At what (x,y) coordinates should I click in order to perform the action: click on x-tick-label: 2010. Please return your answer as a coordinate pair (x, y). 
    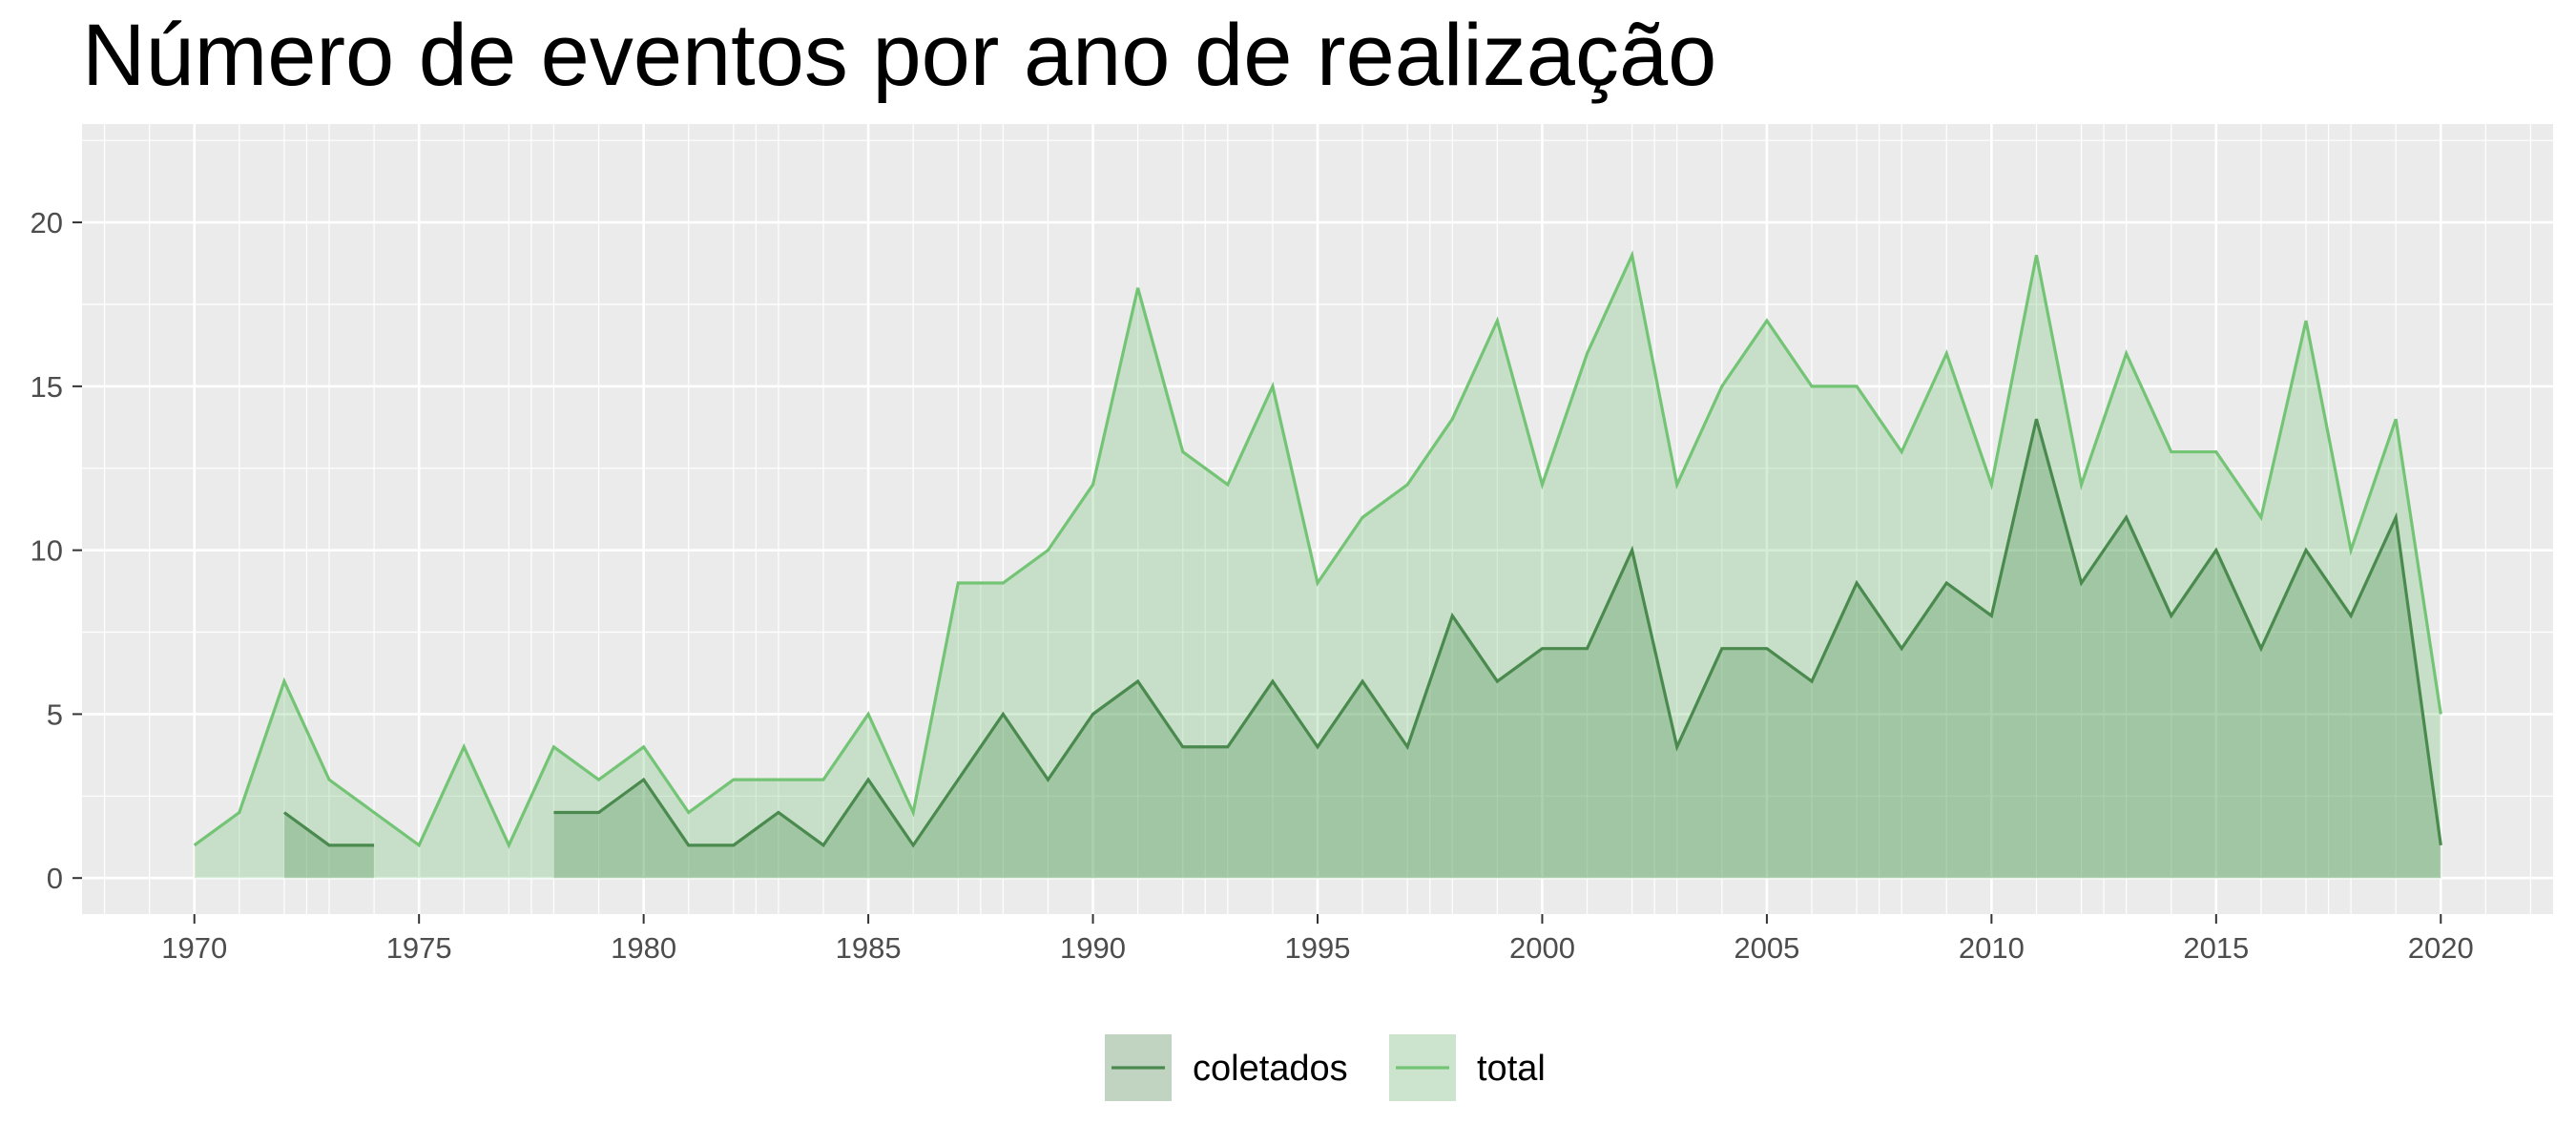
    Looking at the image, I should click on (1992, 948).